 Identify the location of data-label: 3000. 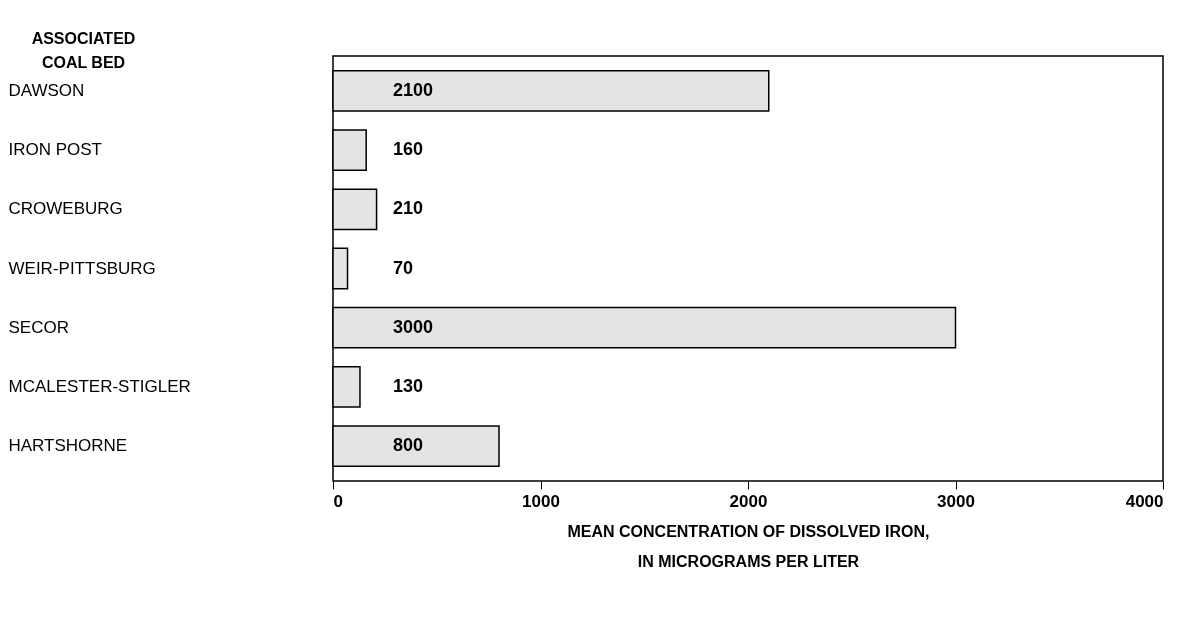
(413, 326).